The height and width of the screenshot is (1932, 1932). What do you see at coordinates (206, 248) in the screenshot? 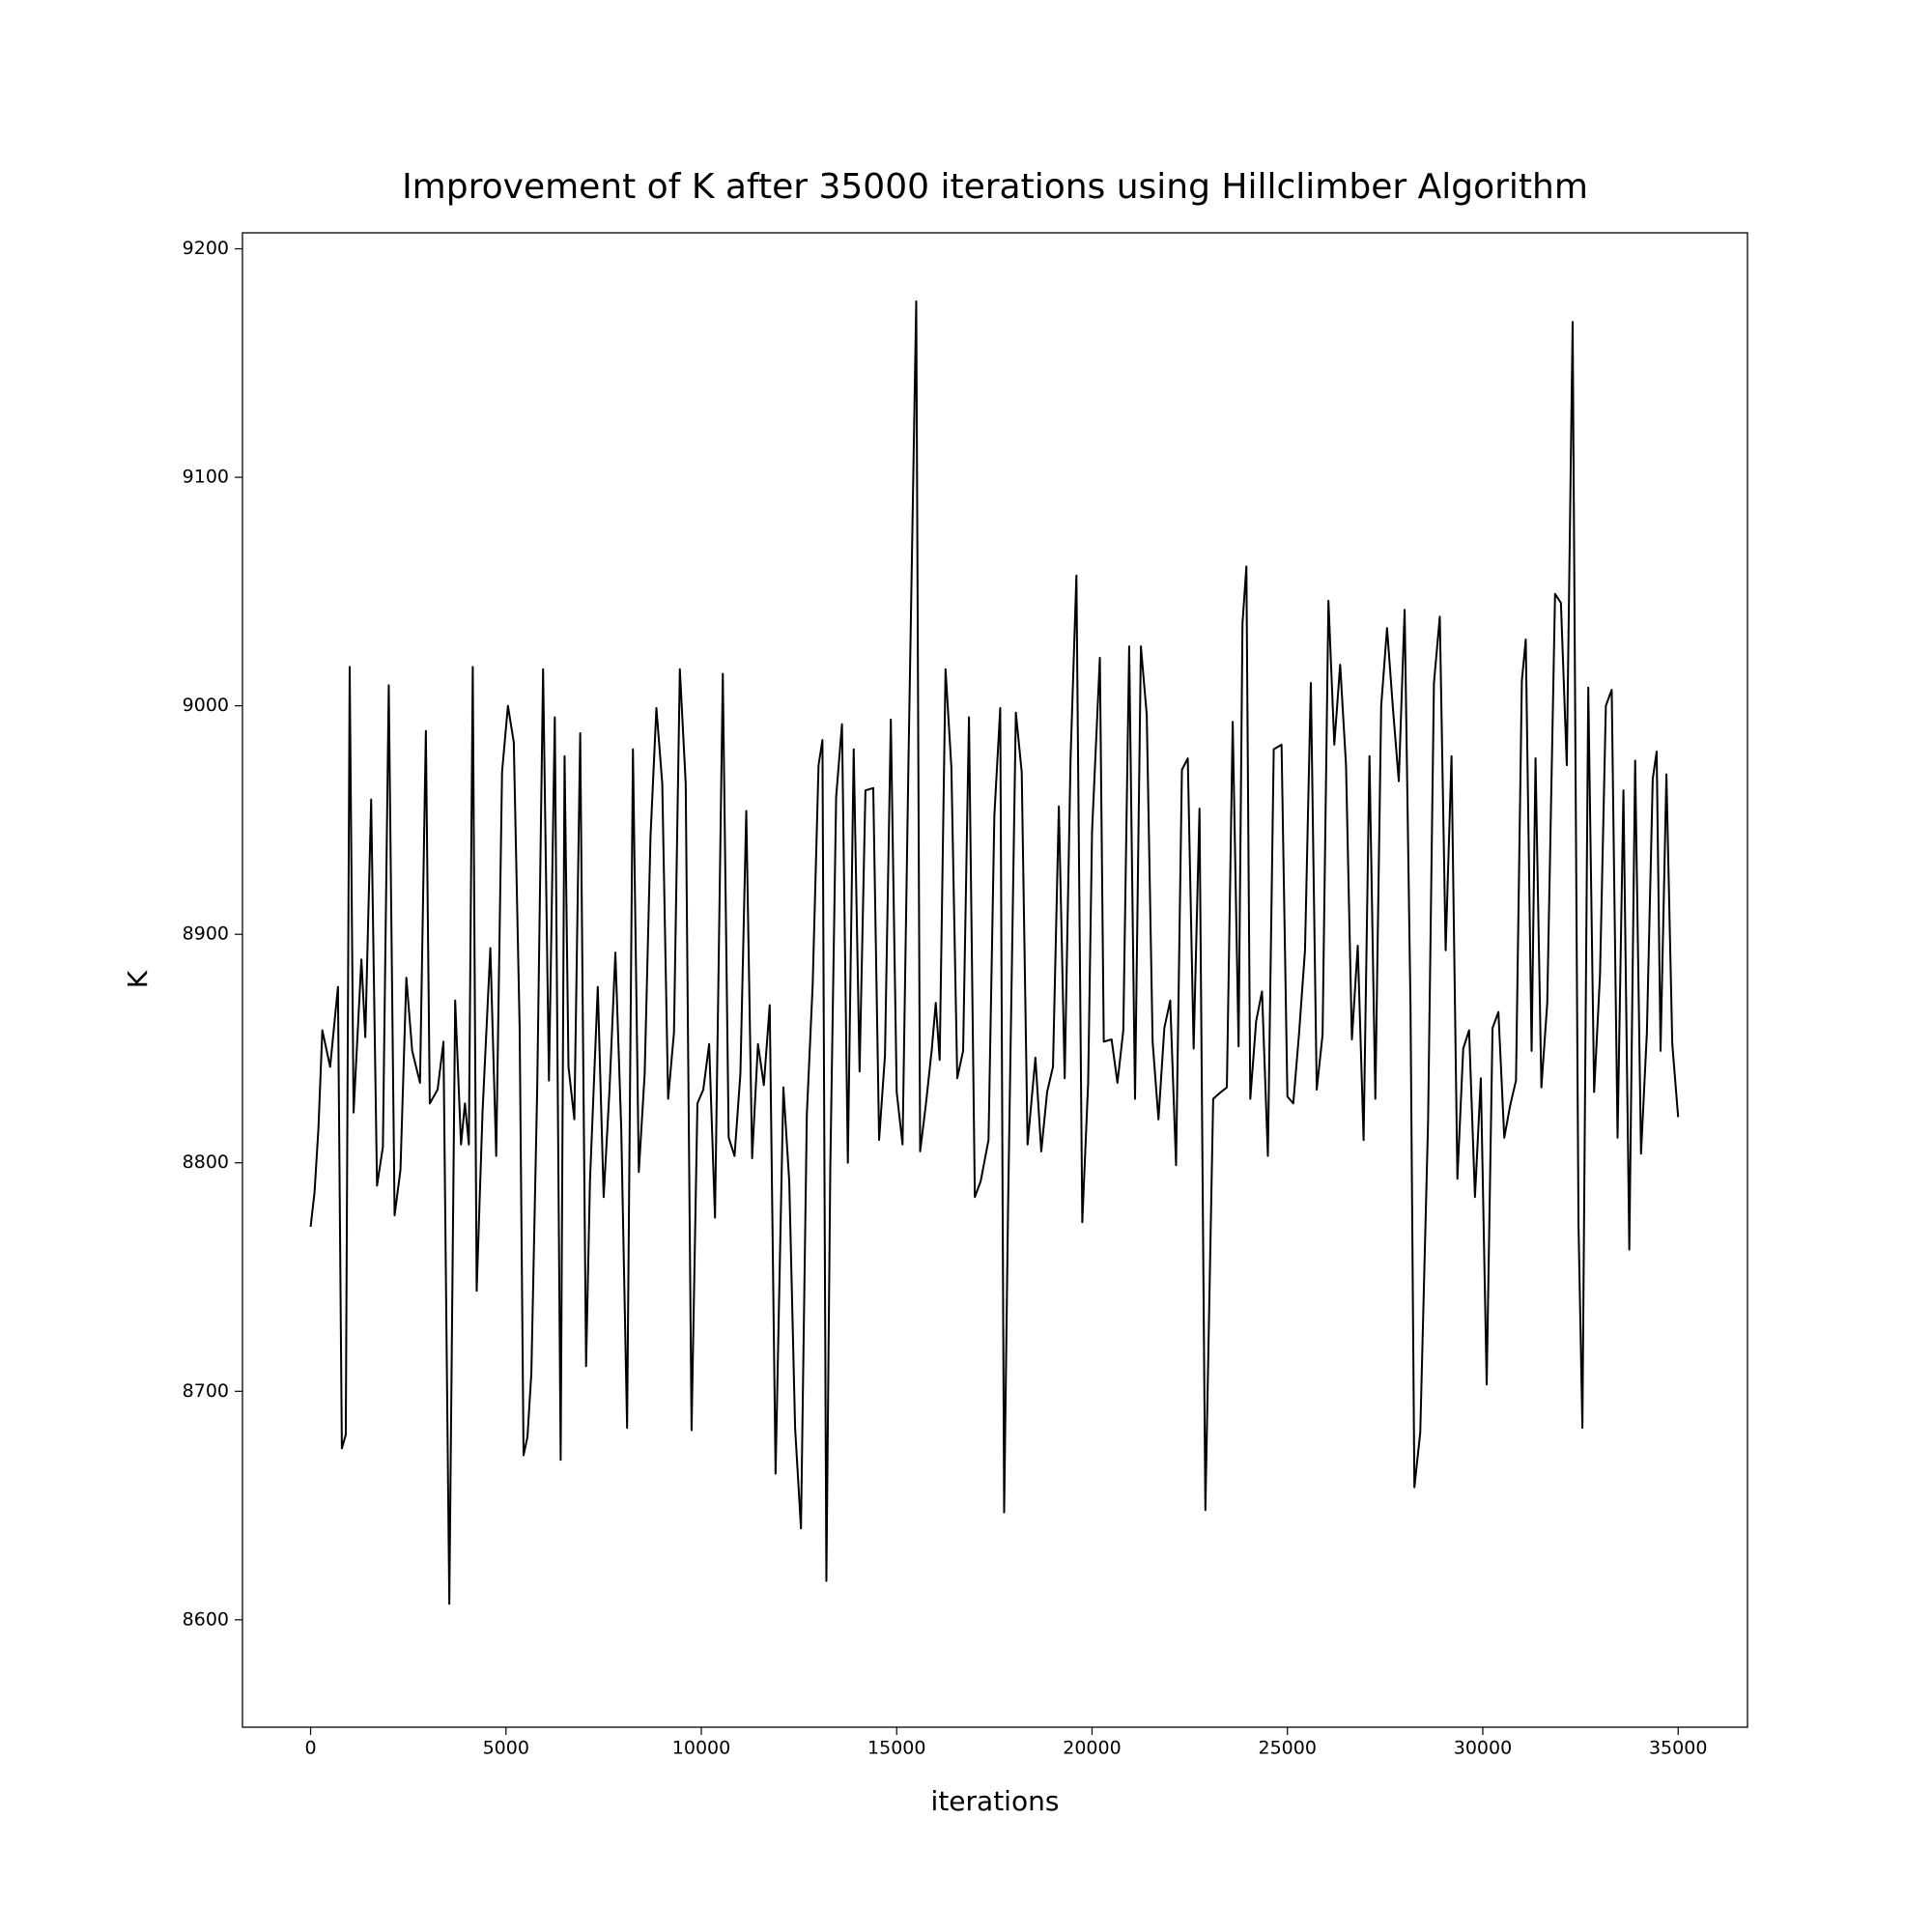
I see `y-tick-label: 9200` at bounding box center [206, 248].